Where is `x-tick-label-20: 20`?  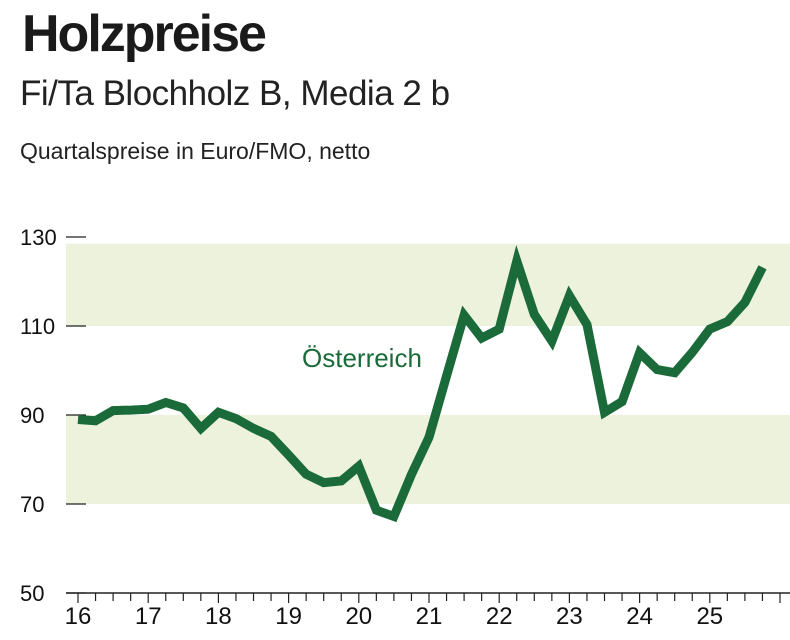
x-tick-label-20: 20 is located at coordinates (358, 616).